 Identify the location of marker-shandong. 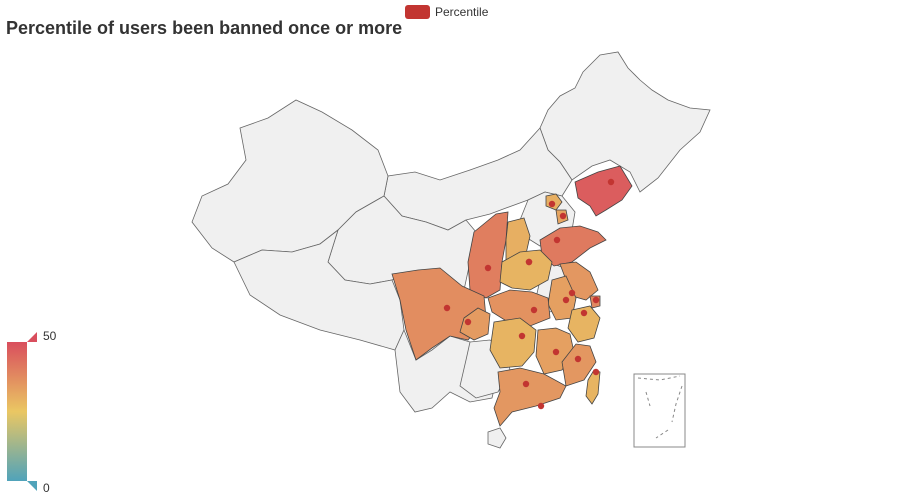
(557, 240).